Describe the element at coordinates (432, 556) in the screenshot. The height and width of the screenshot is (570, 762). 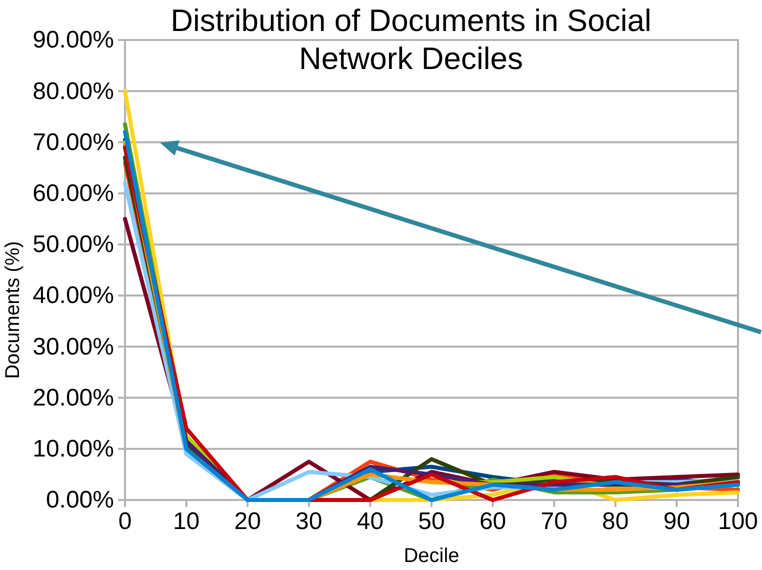
I see `x-axis-title: Decile` at that location.